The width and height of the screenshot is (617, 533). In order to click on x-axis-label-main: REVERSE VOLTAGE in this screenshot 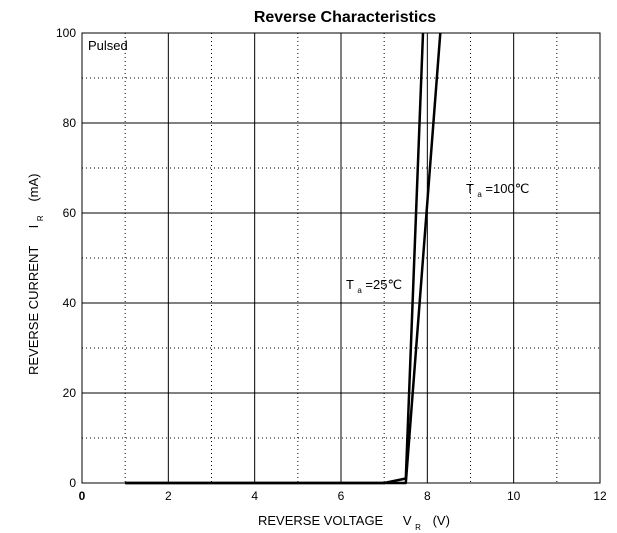, I will do `click(321, 520)`.